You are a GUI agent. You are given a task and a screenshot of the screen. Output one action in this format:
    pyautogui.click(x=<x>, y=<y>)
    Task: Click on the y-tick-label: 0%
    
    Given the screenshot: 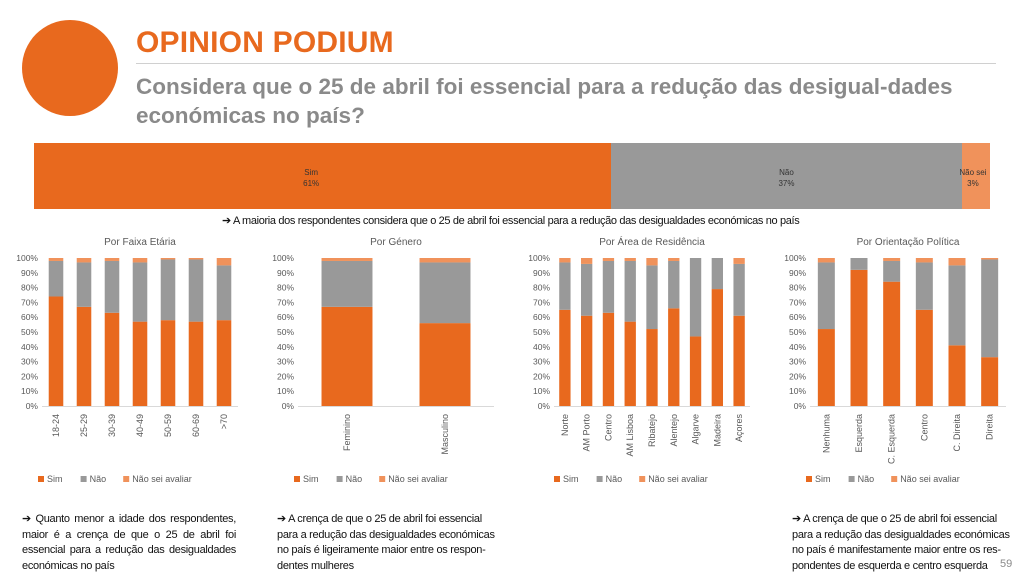 What is the action you would take?
    pyautogui.click(x=800, y=406)
    